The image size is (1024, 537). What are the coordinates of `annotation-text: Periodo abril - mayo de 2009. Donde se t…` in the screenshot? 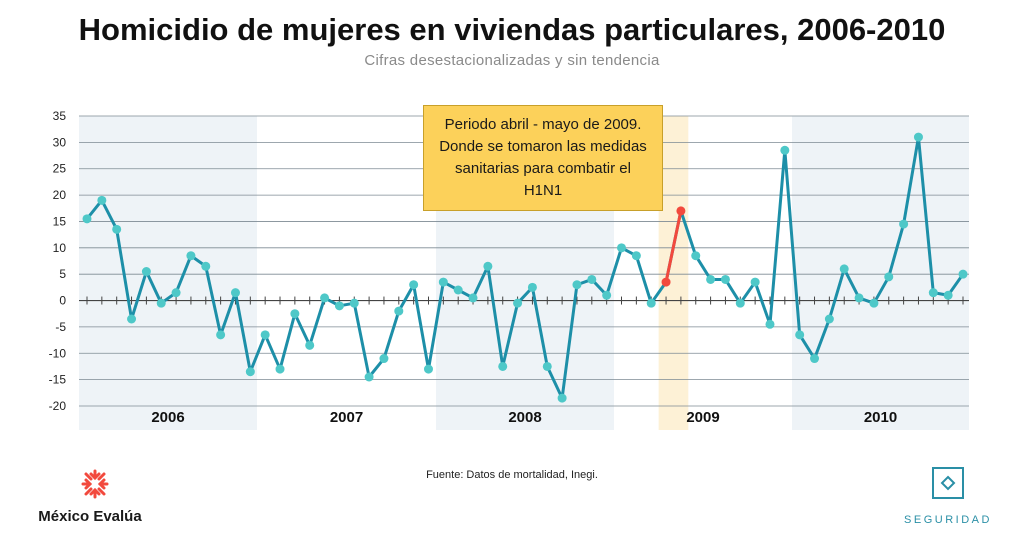 It's located at (543, 157).